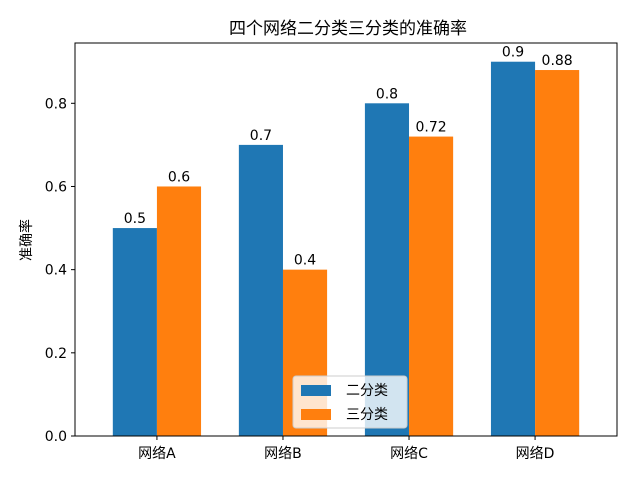 The height and width of the screenshot is (480, 640). Describe the element at coordinates (367, 415) in the screenshot. I see `legend-label: 三分类` at that location.